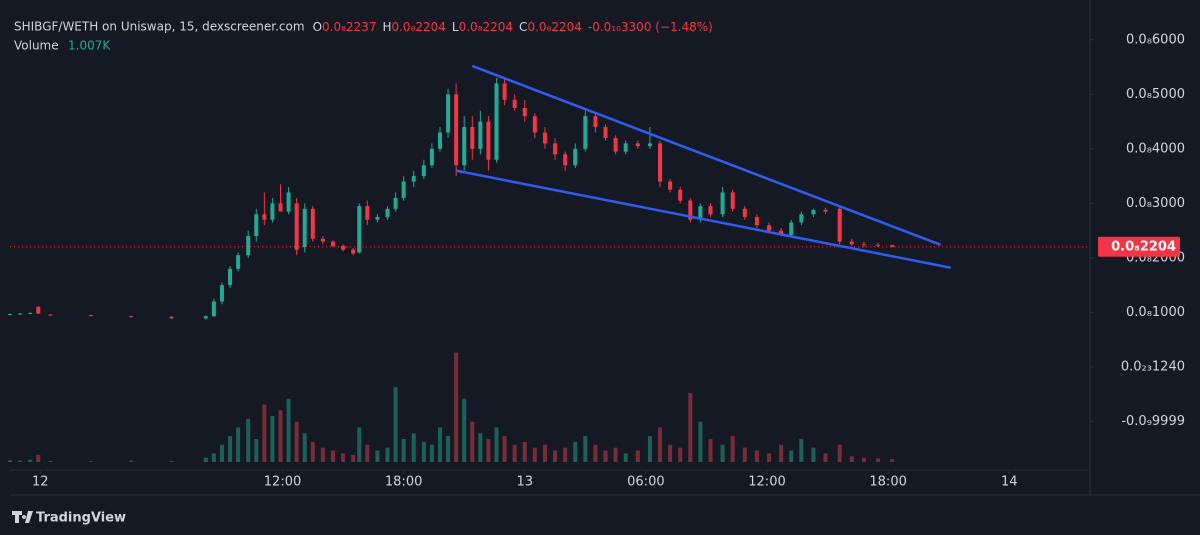  I want to click on y-tick-label: 0.0₈5000, so click(1155, 94).